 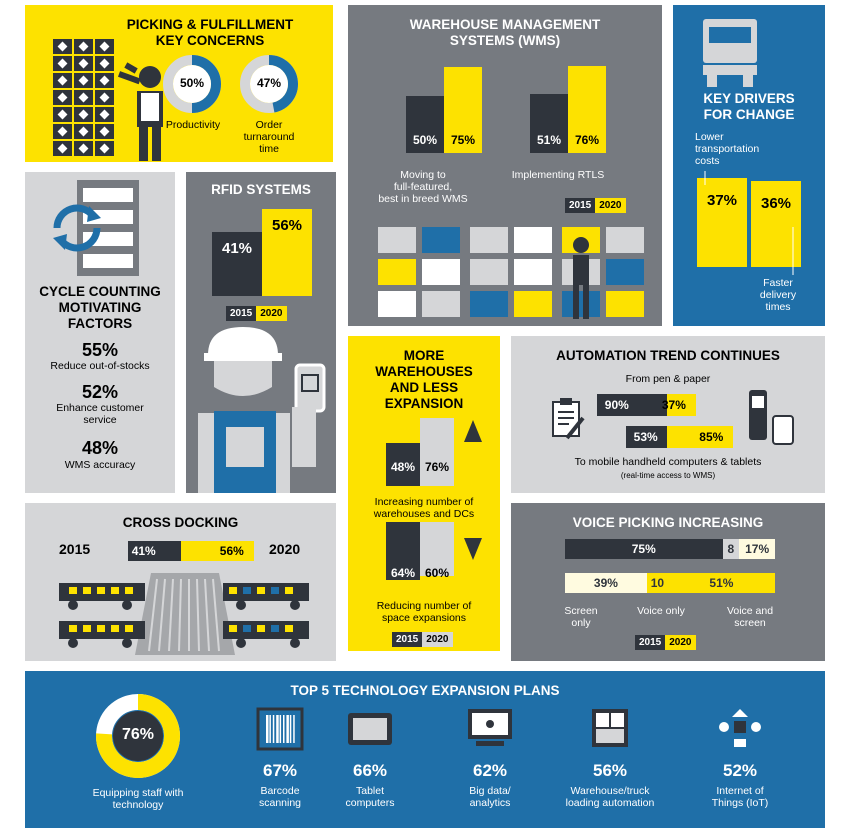 What do you see at coordinates (490, 727) in the screenshot?
I see `monitor-network-icon` at bounding box center [490, 727].